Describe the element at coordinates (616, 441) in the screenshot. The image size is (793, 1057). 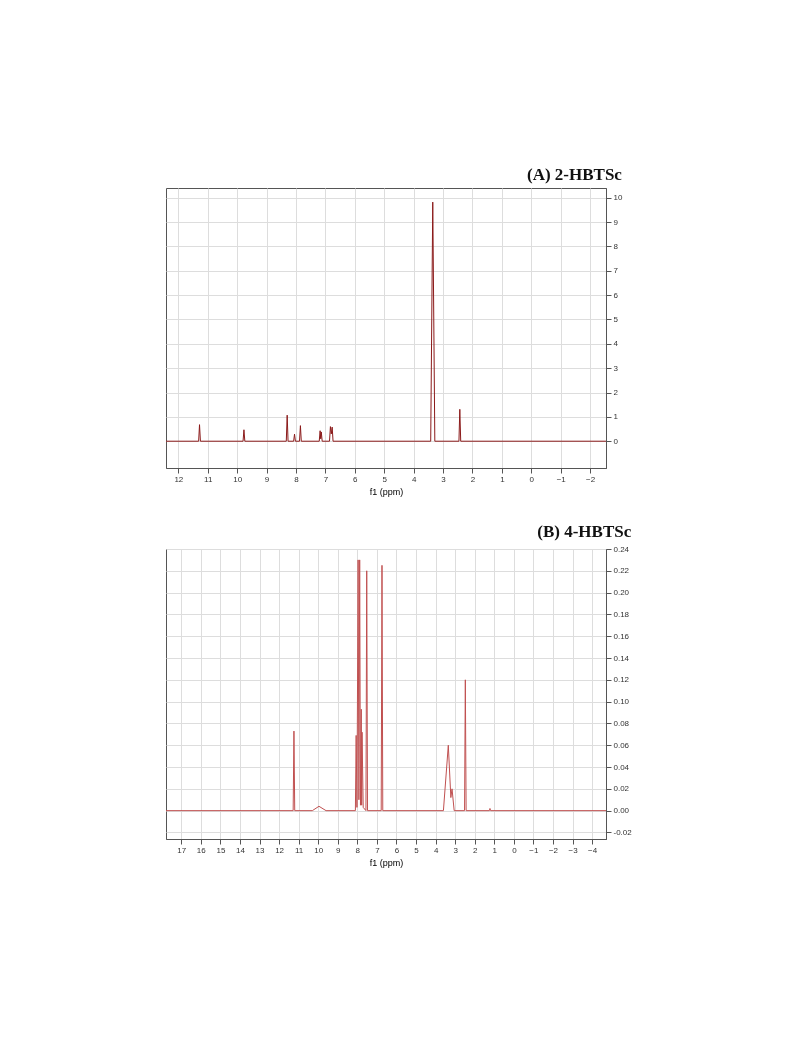
I see `y-tick-label: 0` at that location.